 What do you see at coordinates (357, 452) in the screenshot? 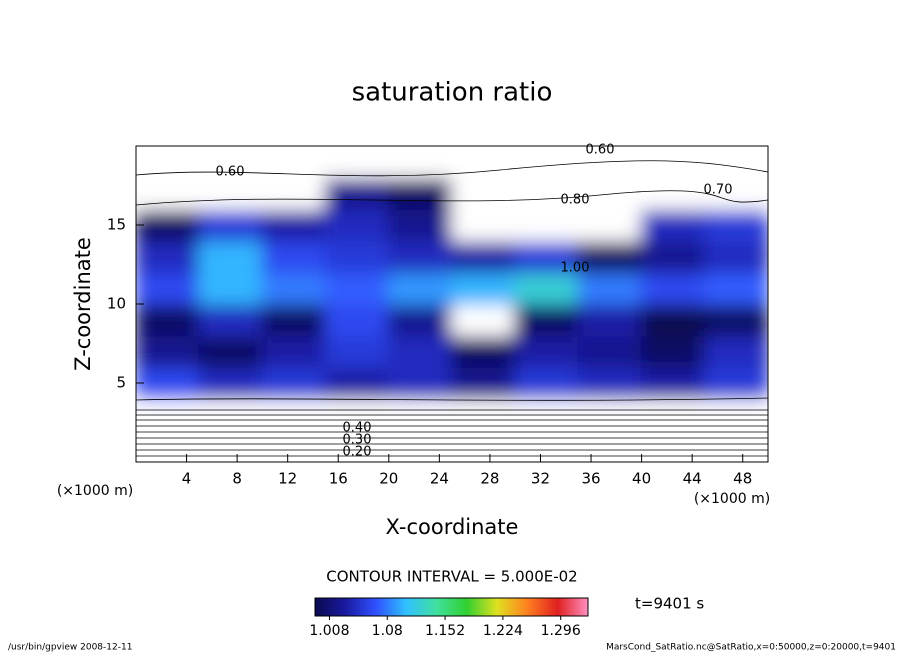
I see `contour-label: 0.20` at bounding box center [357, 452].